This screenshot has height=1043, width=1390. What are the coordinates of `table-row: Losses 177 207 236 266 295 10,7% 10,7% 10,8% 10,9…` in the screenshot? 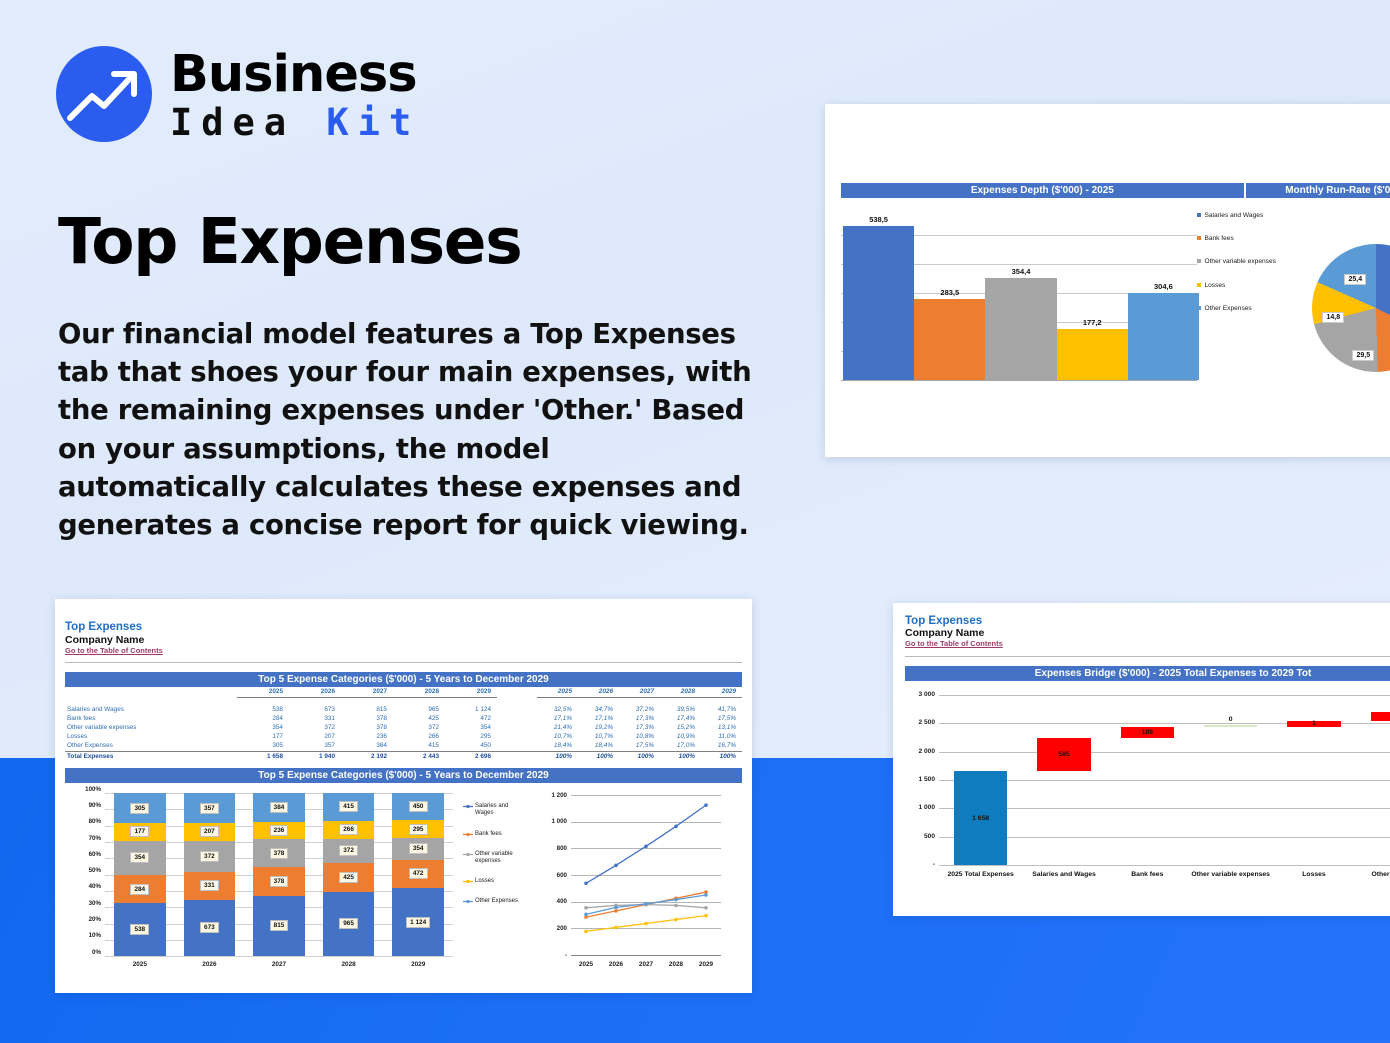 It's located at (403, 736).